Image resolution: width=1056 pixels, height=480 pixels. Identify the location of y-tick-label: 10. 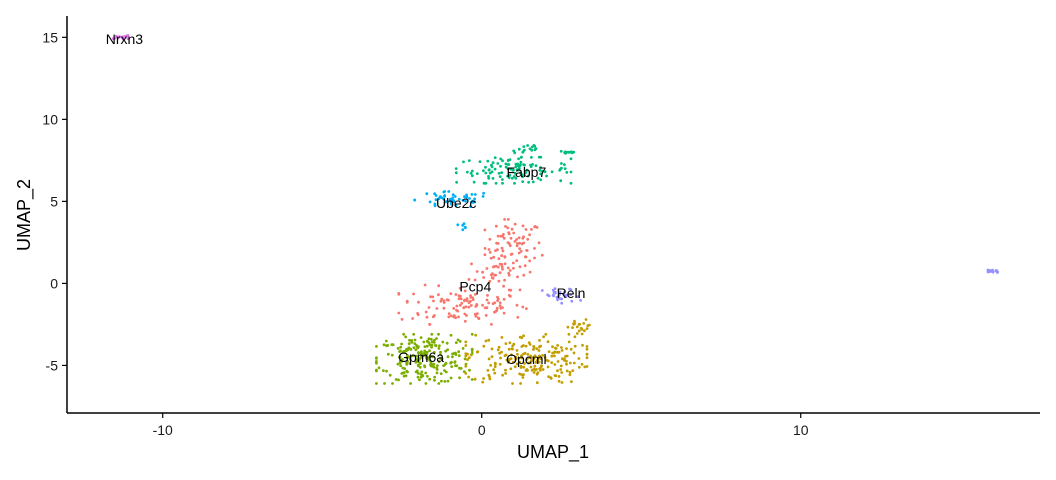
(50, 119).